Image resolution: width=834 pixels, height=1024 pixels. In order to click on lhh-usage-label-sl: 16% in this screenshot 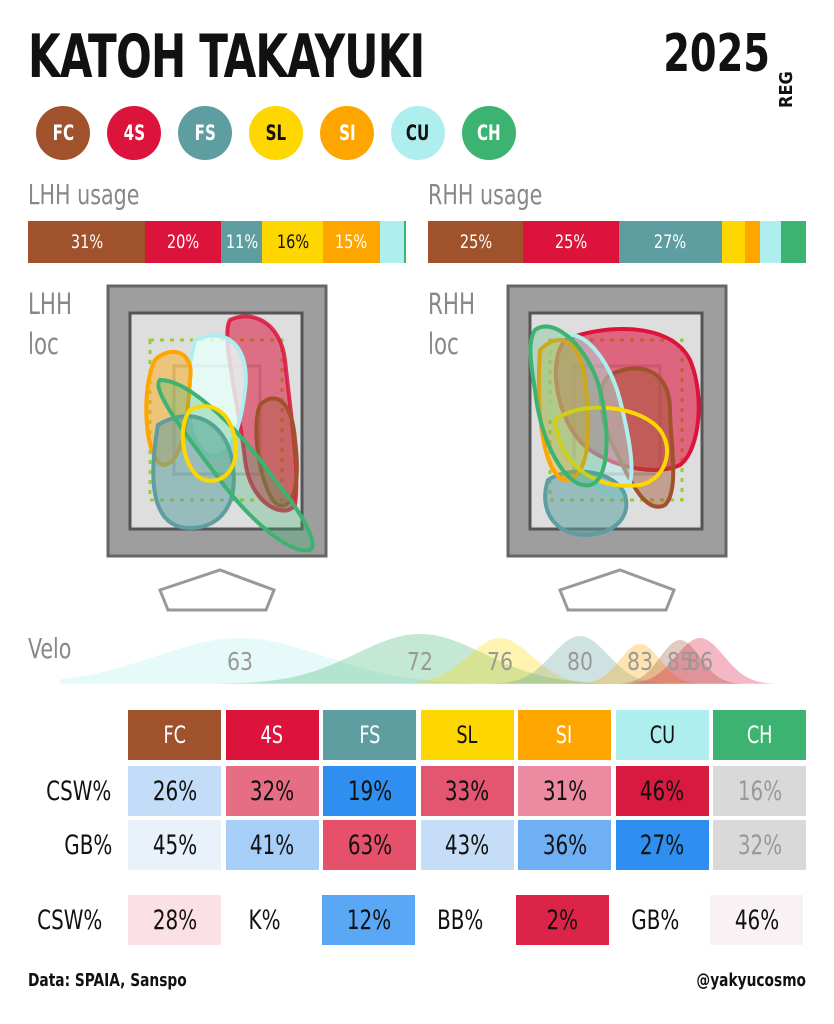, I will do `click(292, 242)`.